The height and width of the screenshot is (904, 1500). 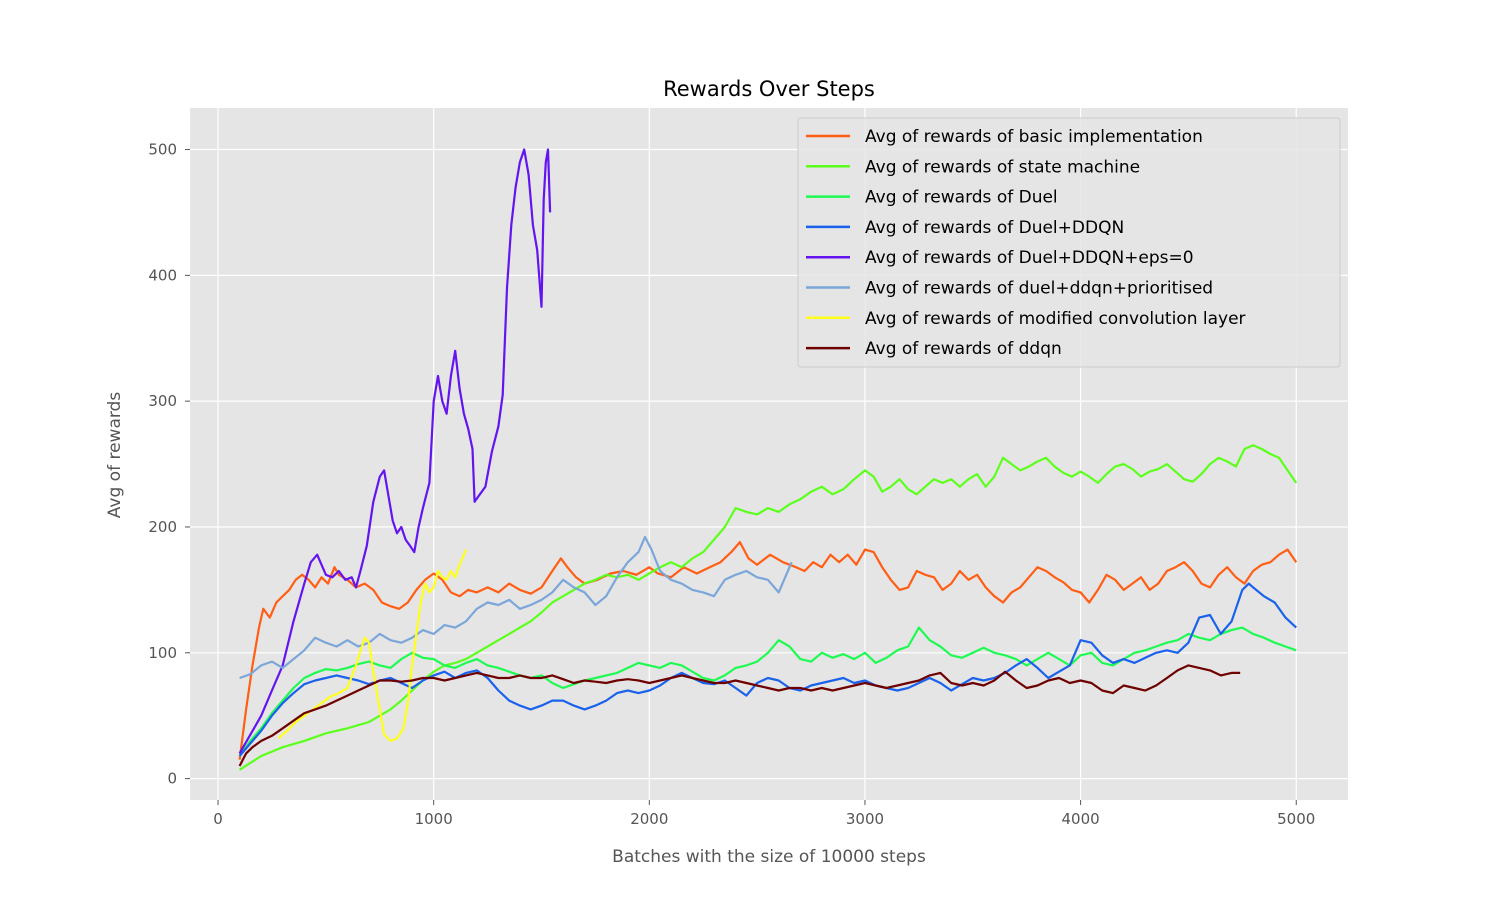 What do you see at coordinates (218, 819) in the screenshot?
I see `x-tick-label: 0` at bounding box center [218, 819].